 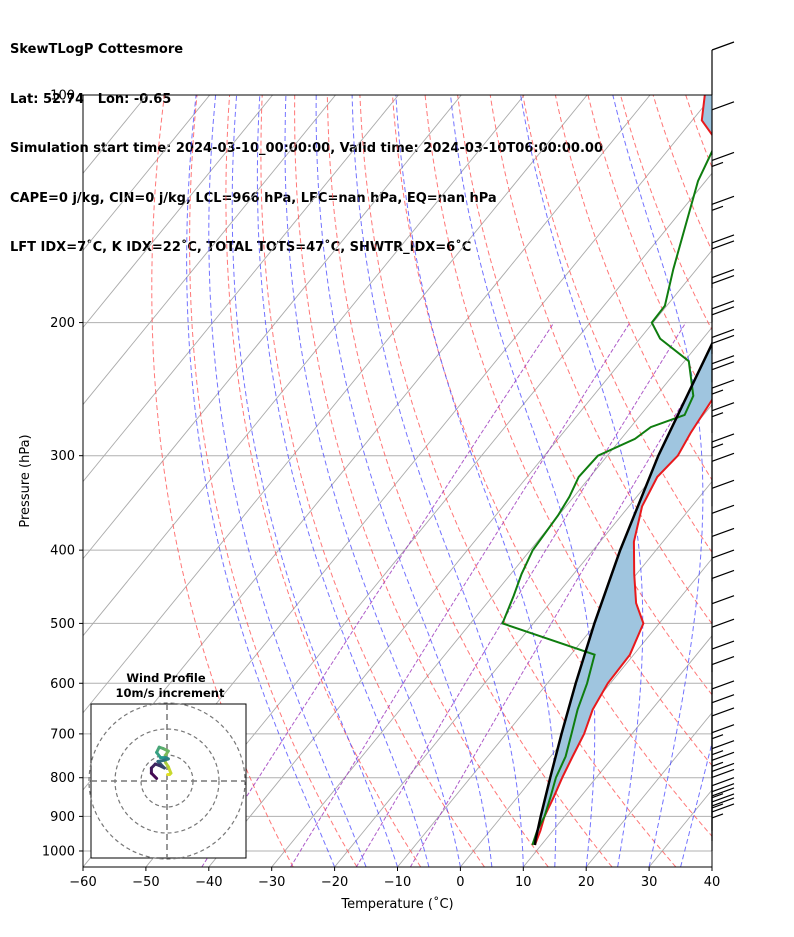 What do you see at coordinates (170, 693) in the screenshot?
I see `inset-subtitle: 10m/s increment` at bounding box center [170, 693].